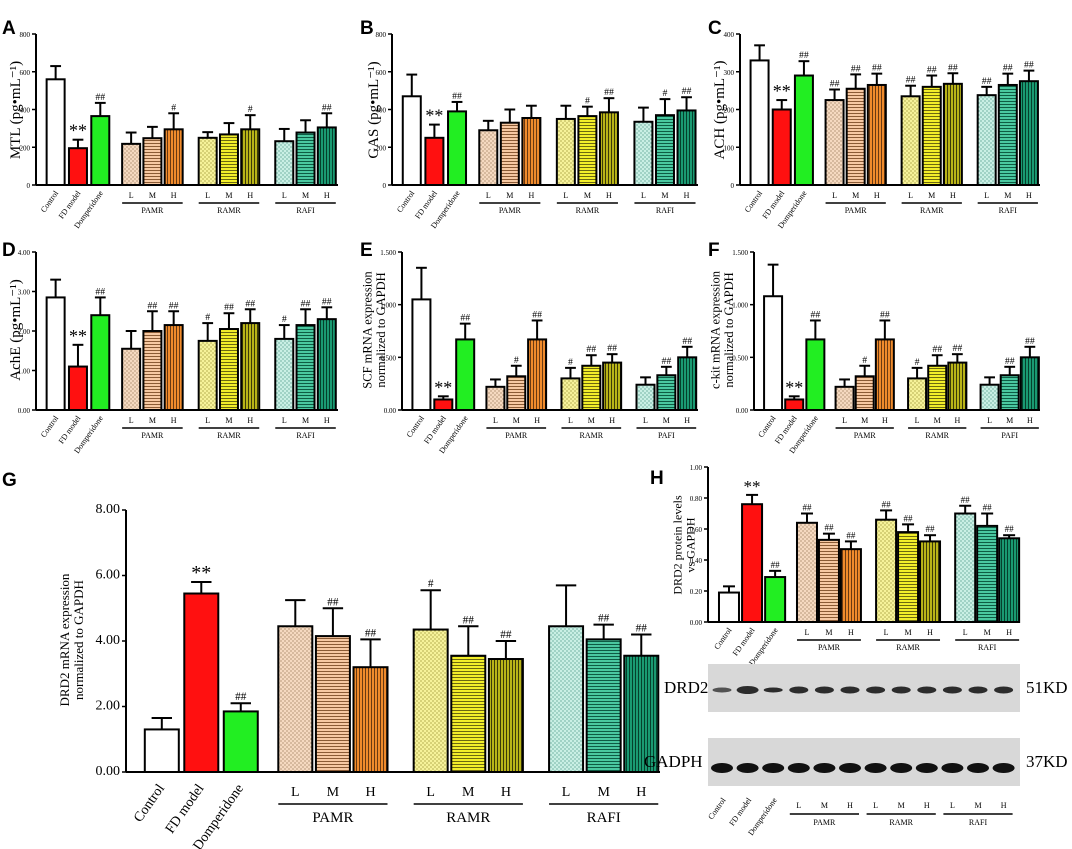 The image size is (1072, 849). I want to click on y-tick-label: 1.500, so click(740, 253).